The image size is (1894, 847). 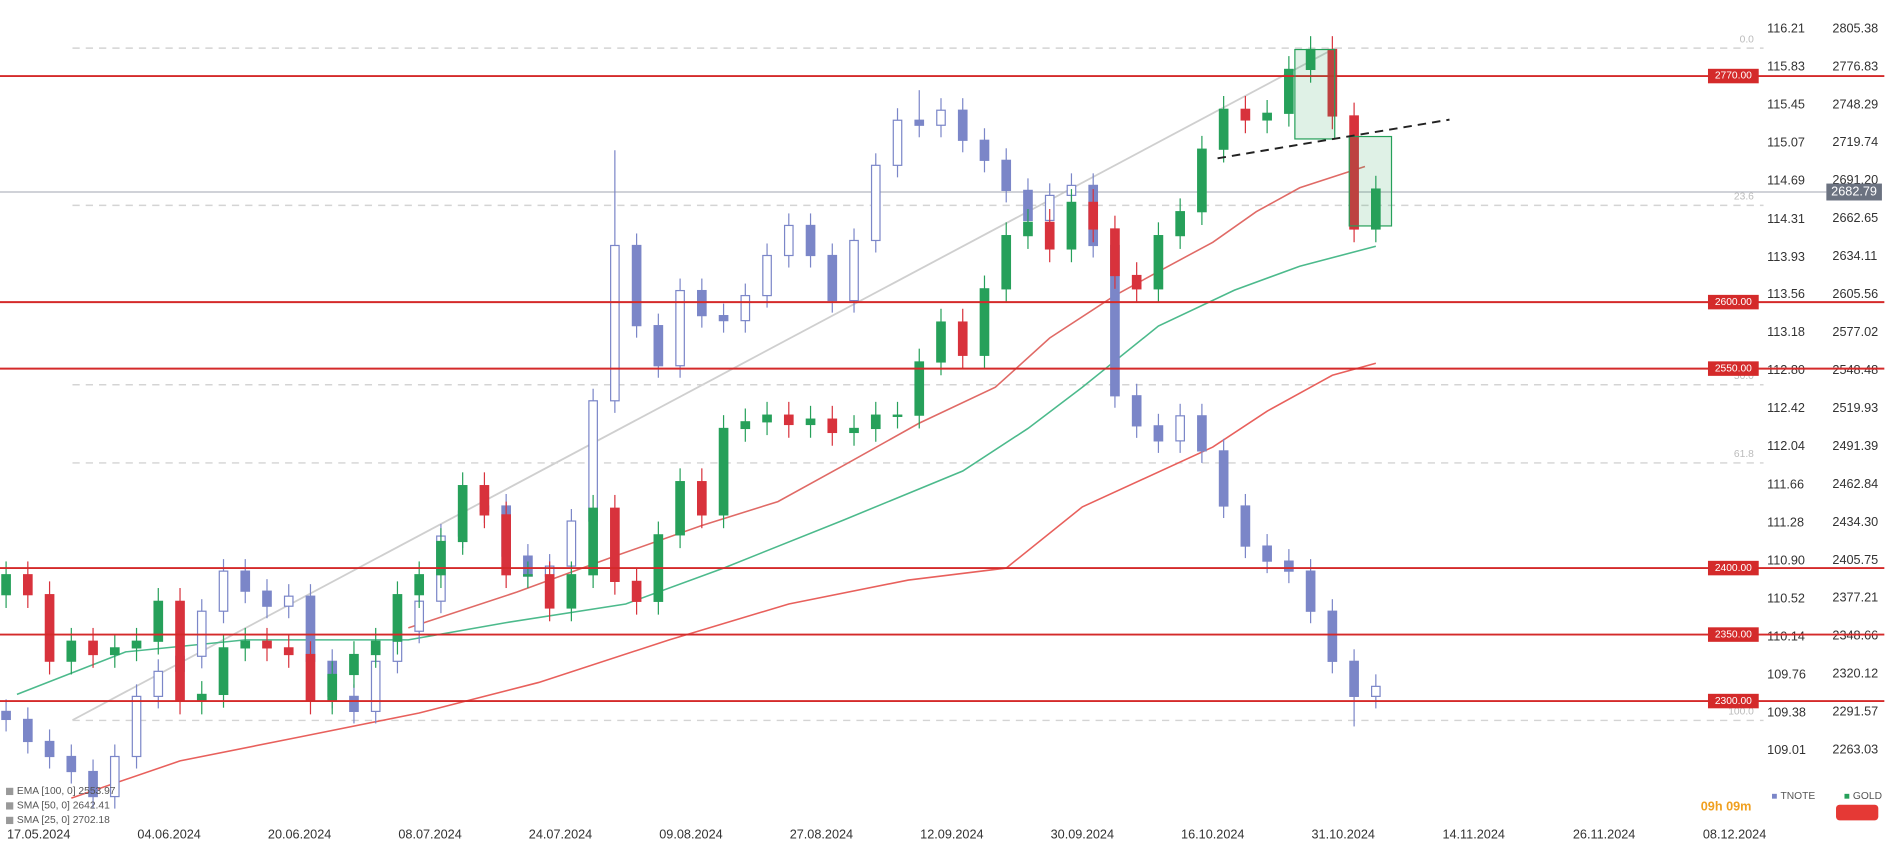 What do you see at coordinates (1786, 294) in the screenshot?
I see `y2-tick-label: 113.56` at bounding box center [1786, 294].